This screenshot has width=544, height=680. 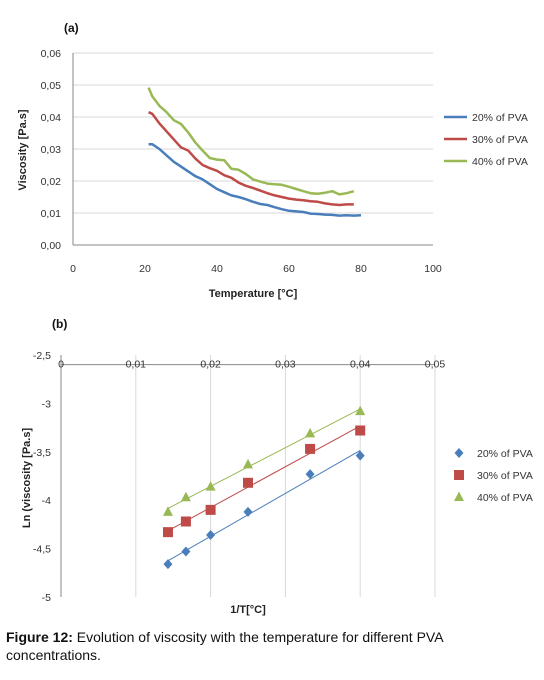 What do you see at coordinates (51, 86) in the screenshot?
I see `y-tick-label: 0,05` at bounding box center [51, 86].